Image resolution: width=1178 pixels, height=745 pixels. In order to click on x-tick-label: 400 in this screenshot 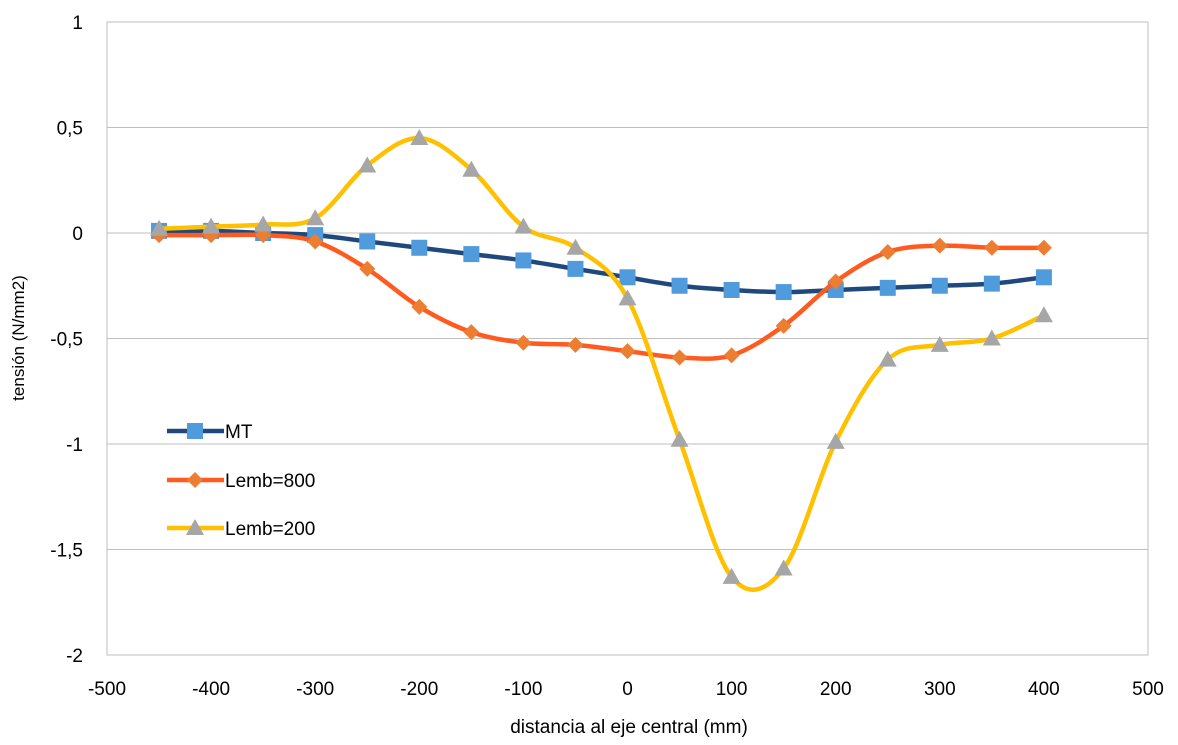, I will do `click(1044, 689)`.